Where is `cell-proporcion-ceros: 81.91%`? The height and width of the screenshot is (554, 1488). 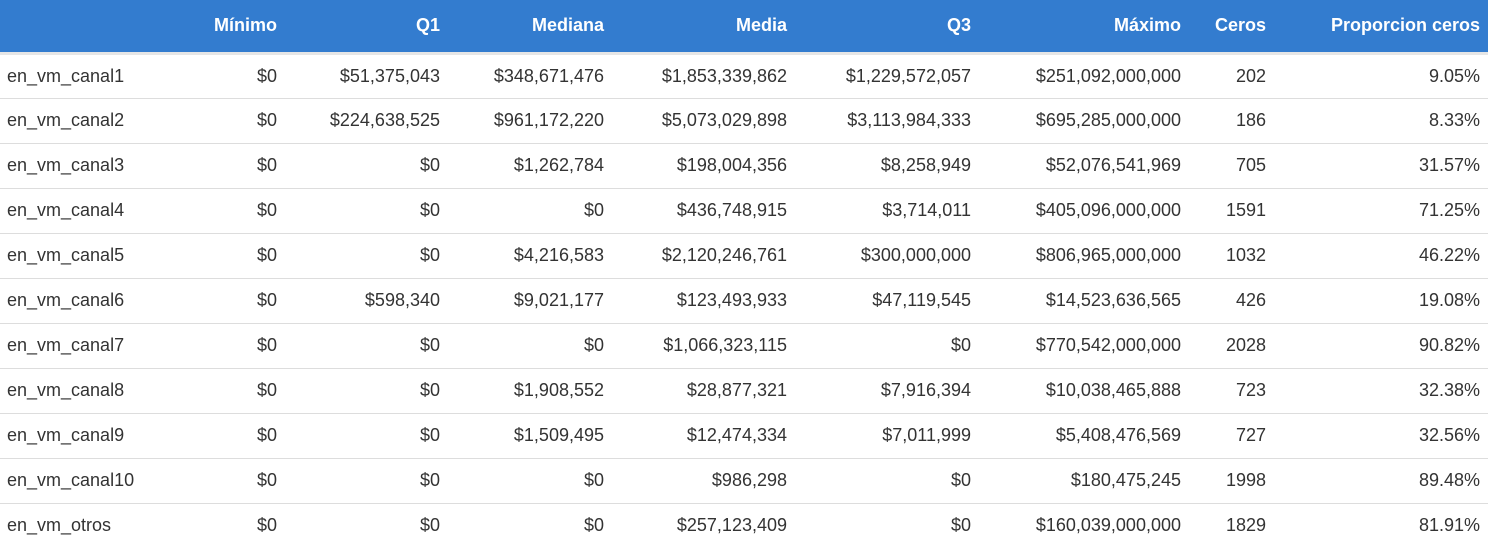
cell-proporcion-ceros: 81.91% is located at coordinates (1449, 525).